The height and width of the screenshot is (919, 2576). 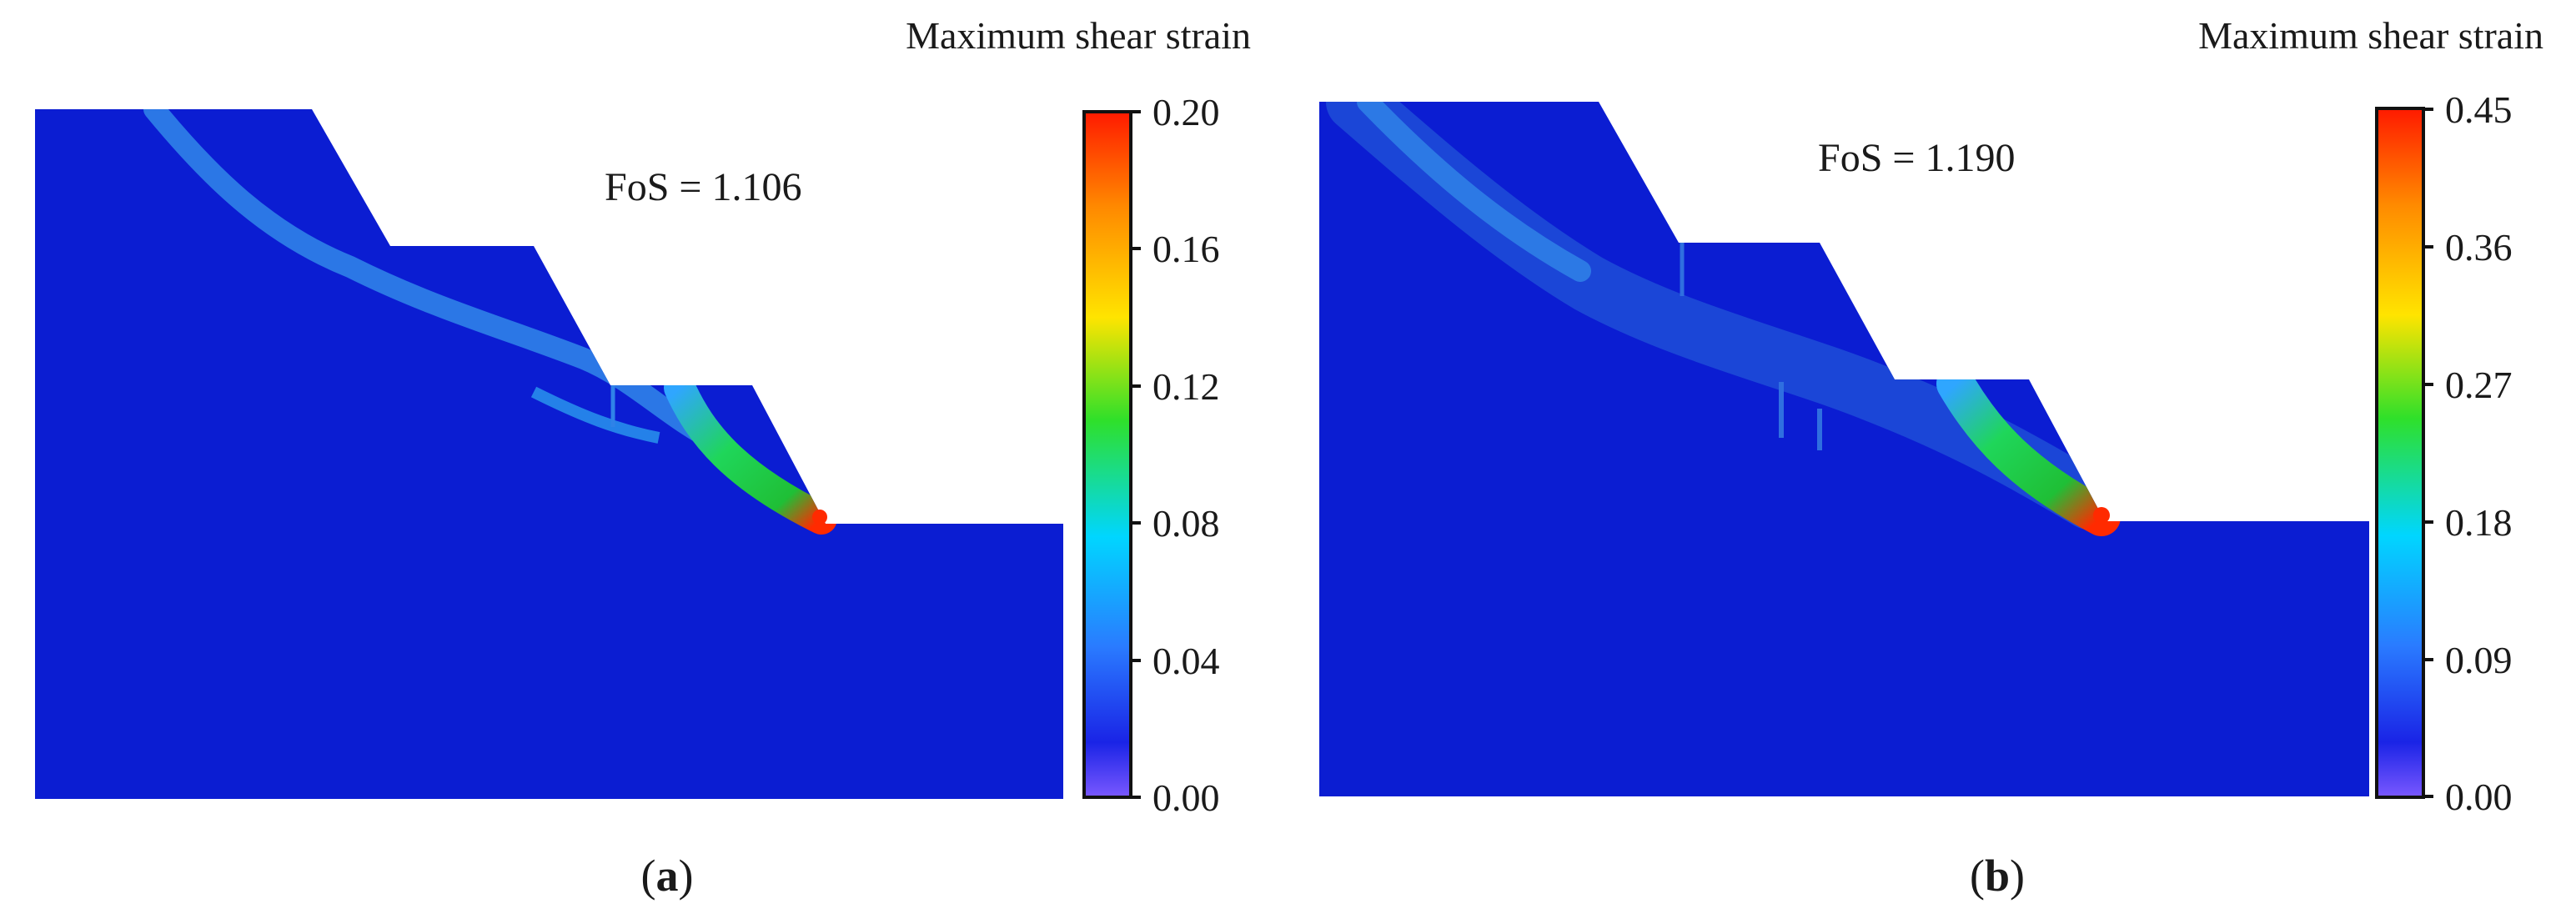 I want to click on colorbar-tick-label: 0.20, so click(x=1186, y=112).